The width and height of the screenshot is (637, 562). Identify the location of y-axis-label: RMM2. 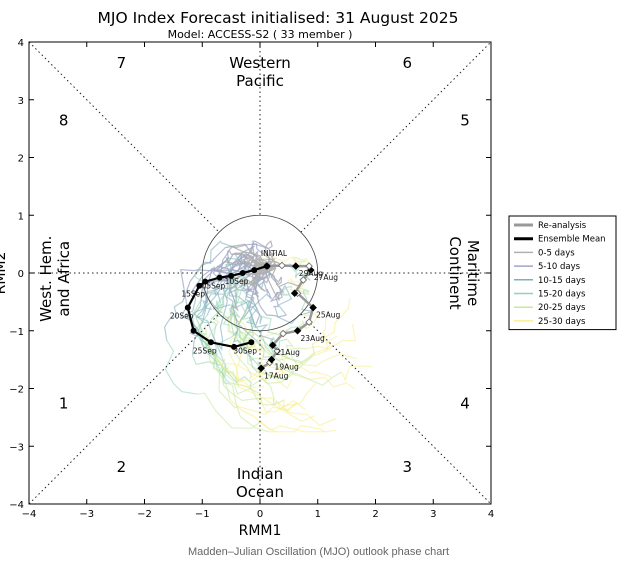
(4, 273).